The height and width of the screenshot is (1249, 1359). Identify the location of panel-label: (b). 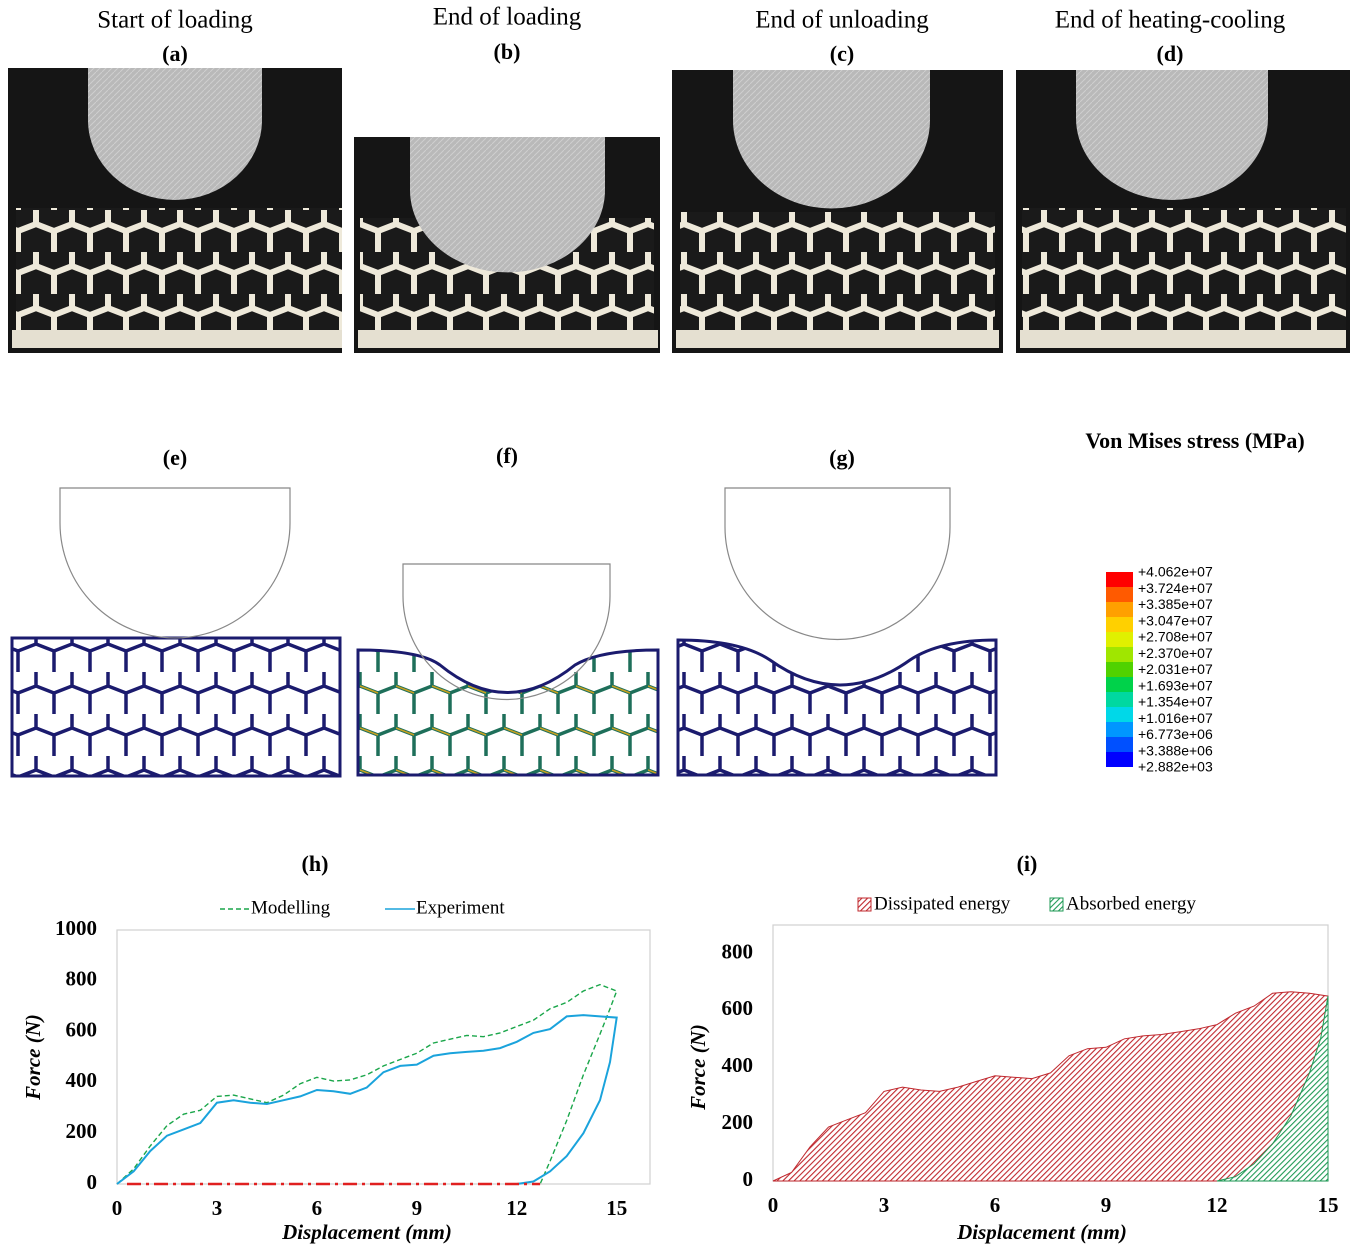
(507, 51).